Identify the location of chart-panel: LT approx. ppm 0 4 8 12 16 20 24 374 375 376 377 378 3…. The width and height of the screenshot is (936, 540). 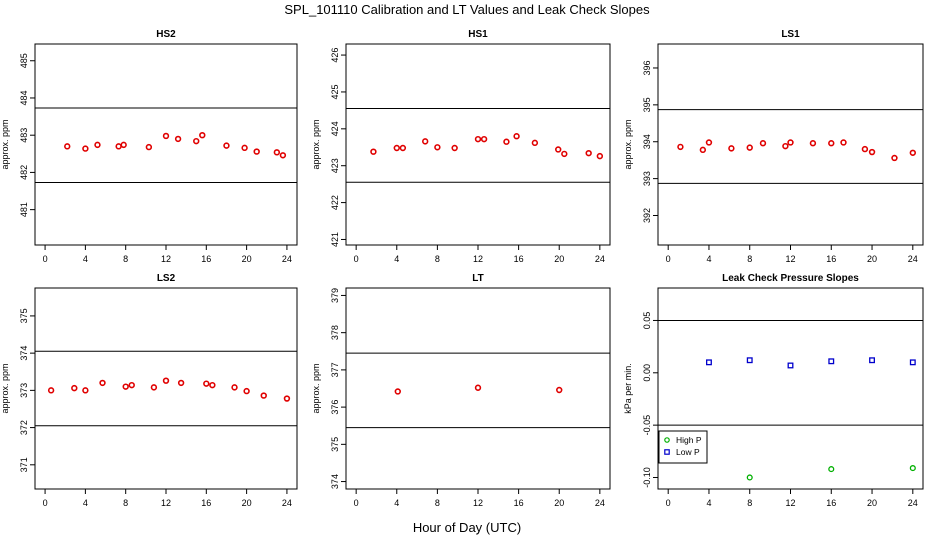
(461, 390).